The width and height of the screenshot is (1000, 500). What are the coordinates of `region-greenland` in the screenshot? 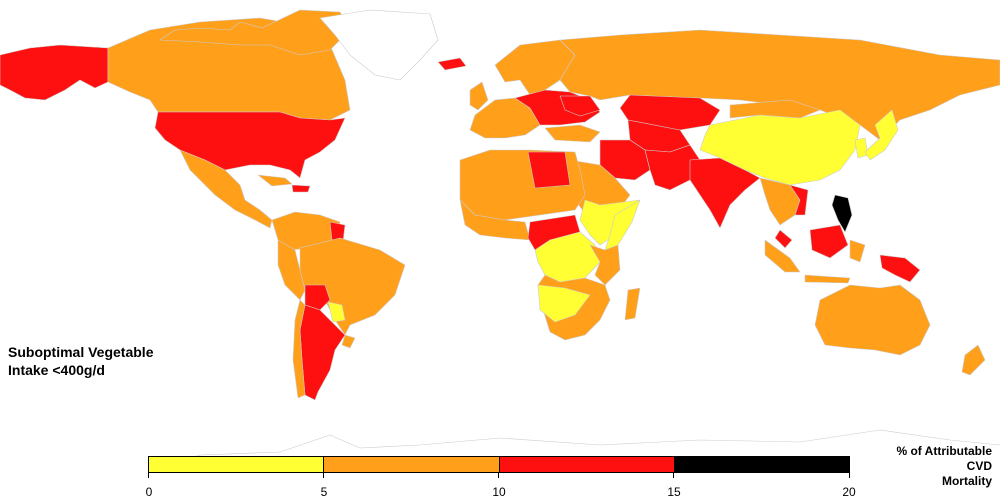 It's located at (379, 45).